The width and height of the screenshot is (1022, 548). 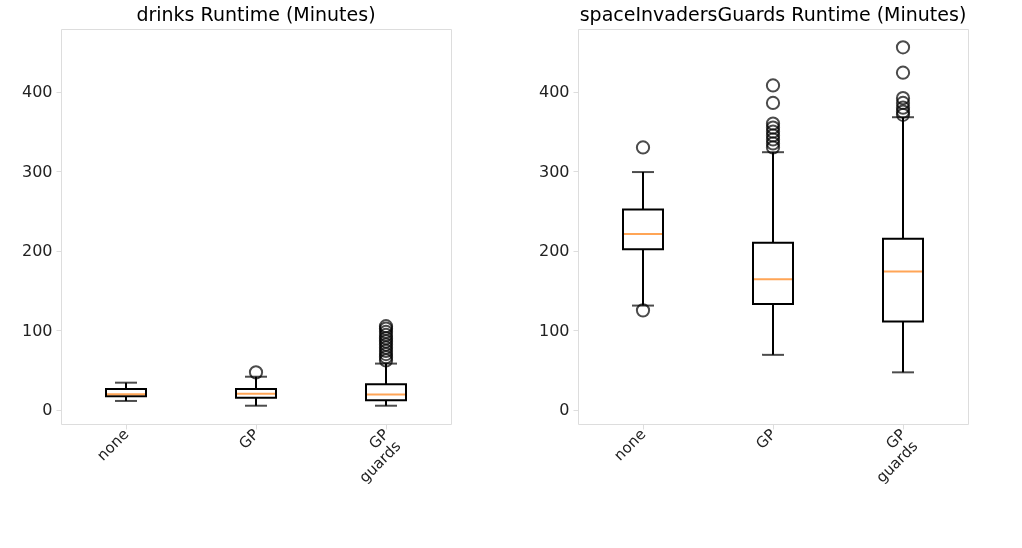 What do you see at coordinates (256, 14) in the screenshot?
I see `chart-title: drinks Runtime (Minutes)` at bounding box center [256, 14].